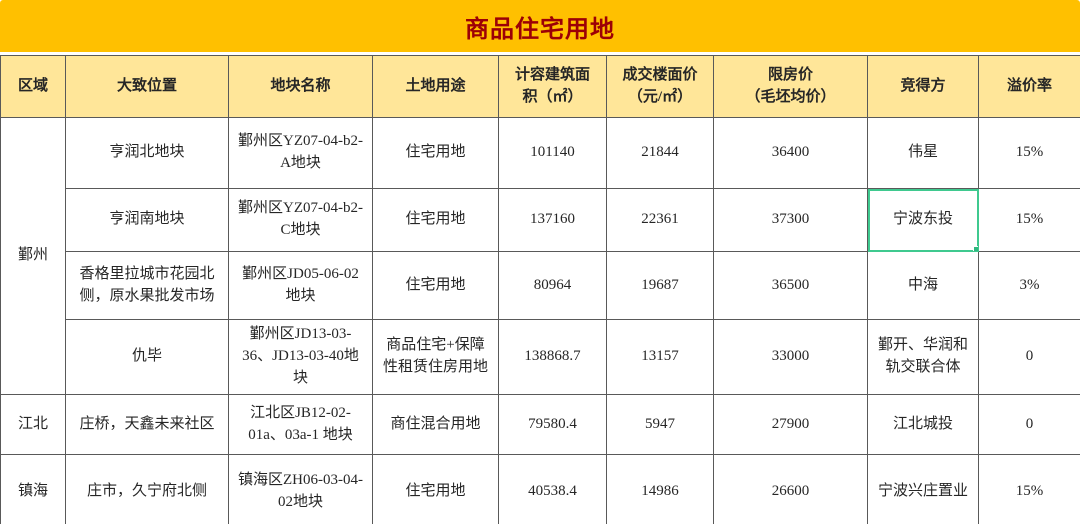 This screenshot has height=524, width=1080. Describe the element at coordinates (300, 285) in the screenshot. I see `cell-plot-name: 鄞州区JD05-06-02地块` at that location.